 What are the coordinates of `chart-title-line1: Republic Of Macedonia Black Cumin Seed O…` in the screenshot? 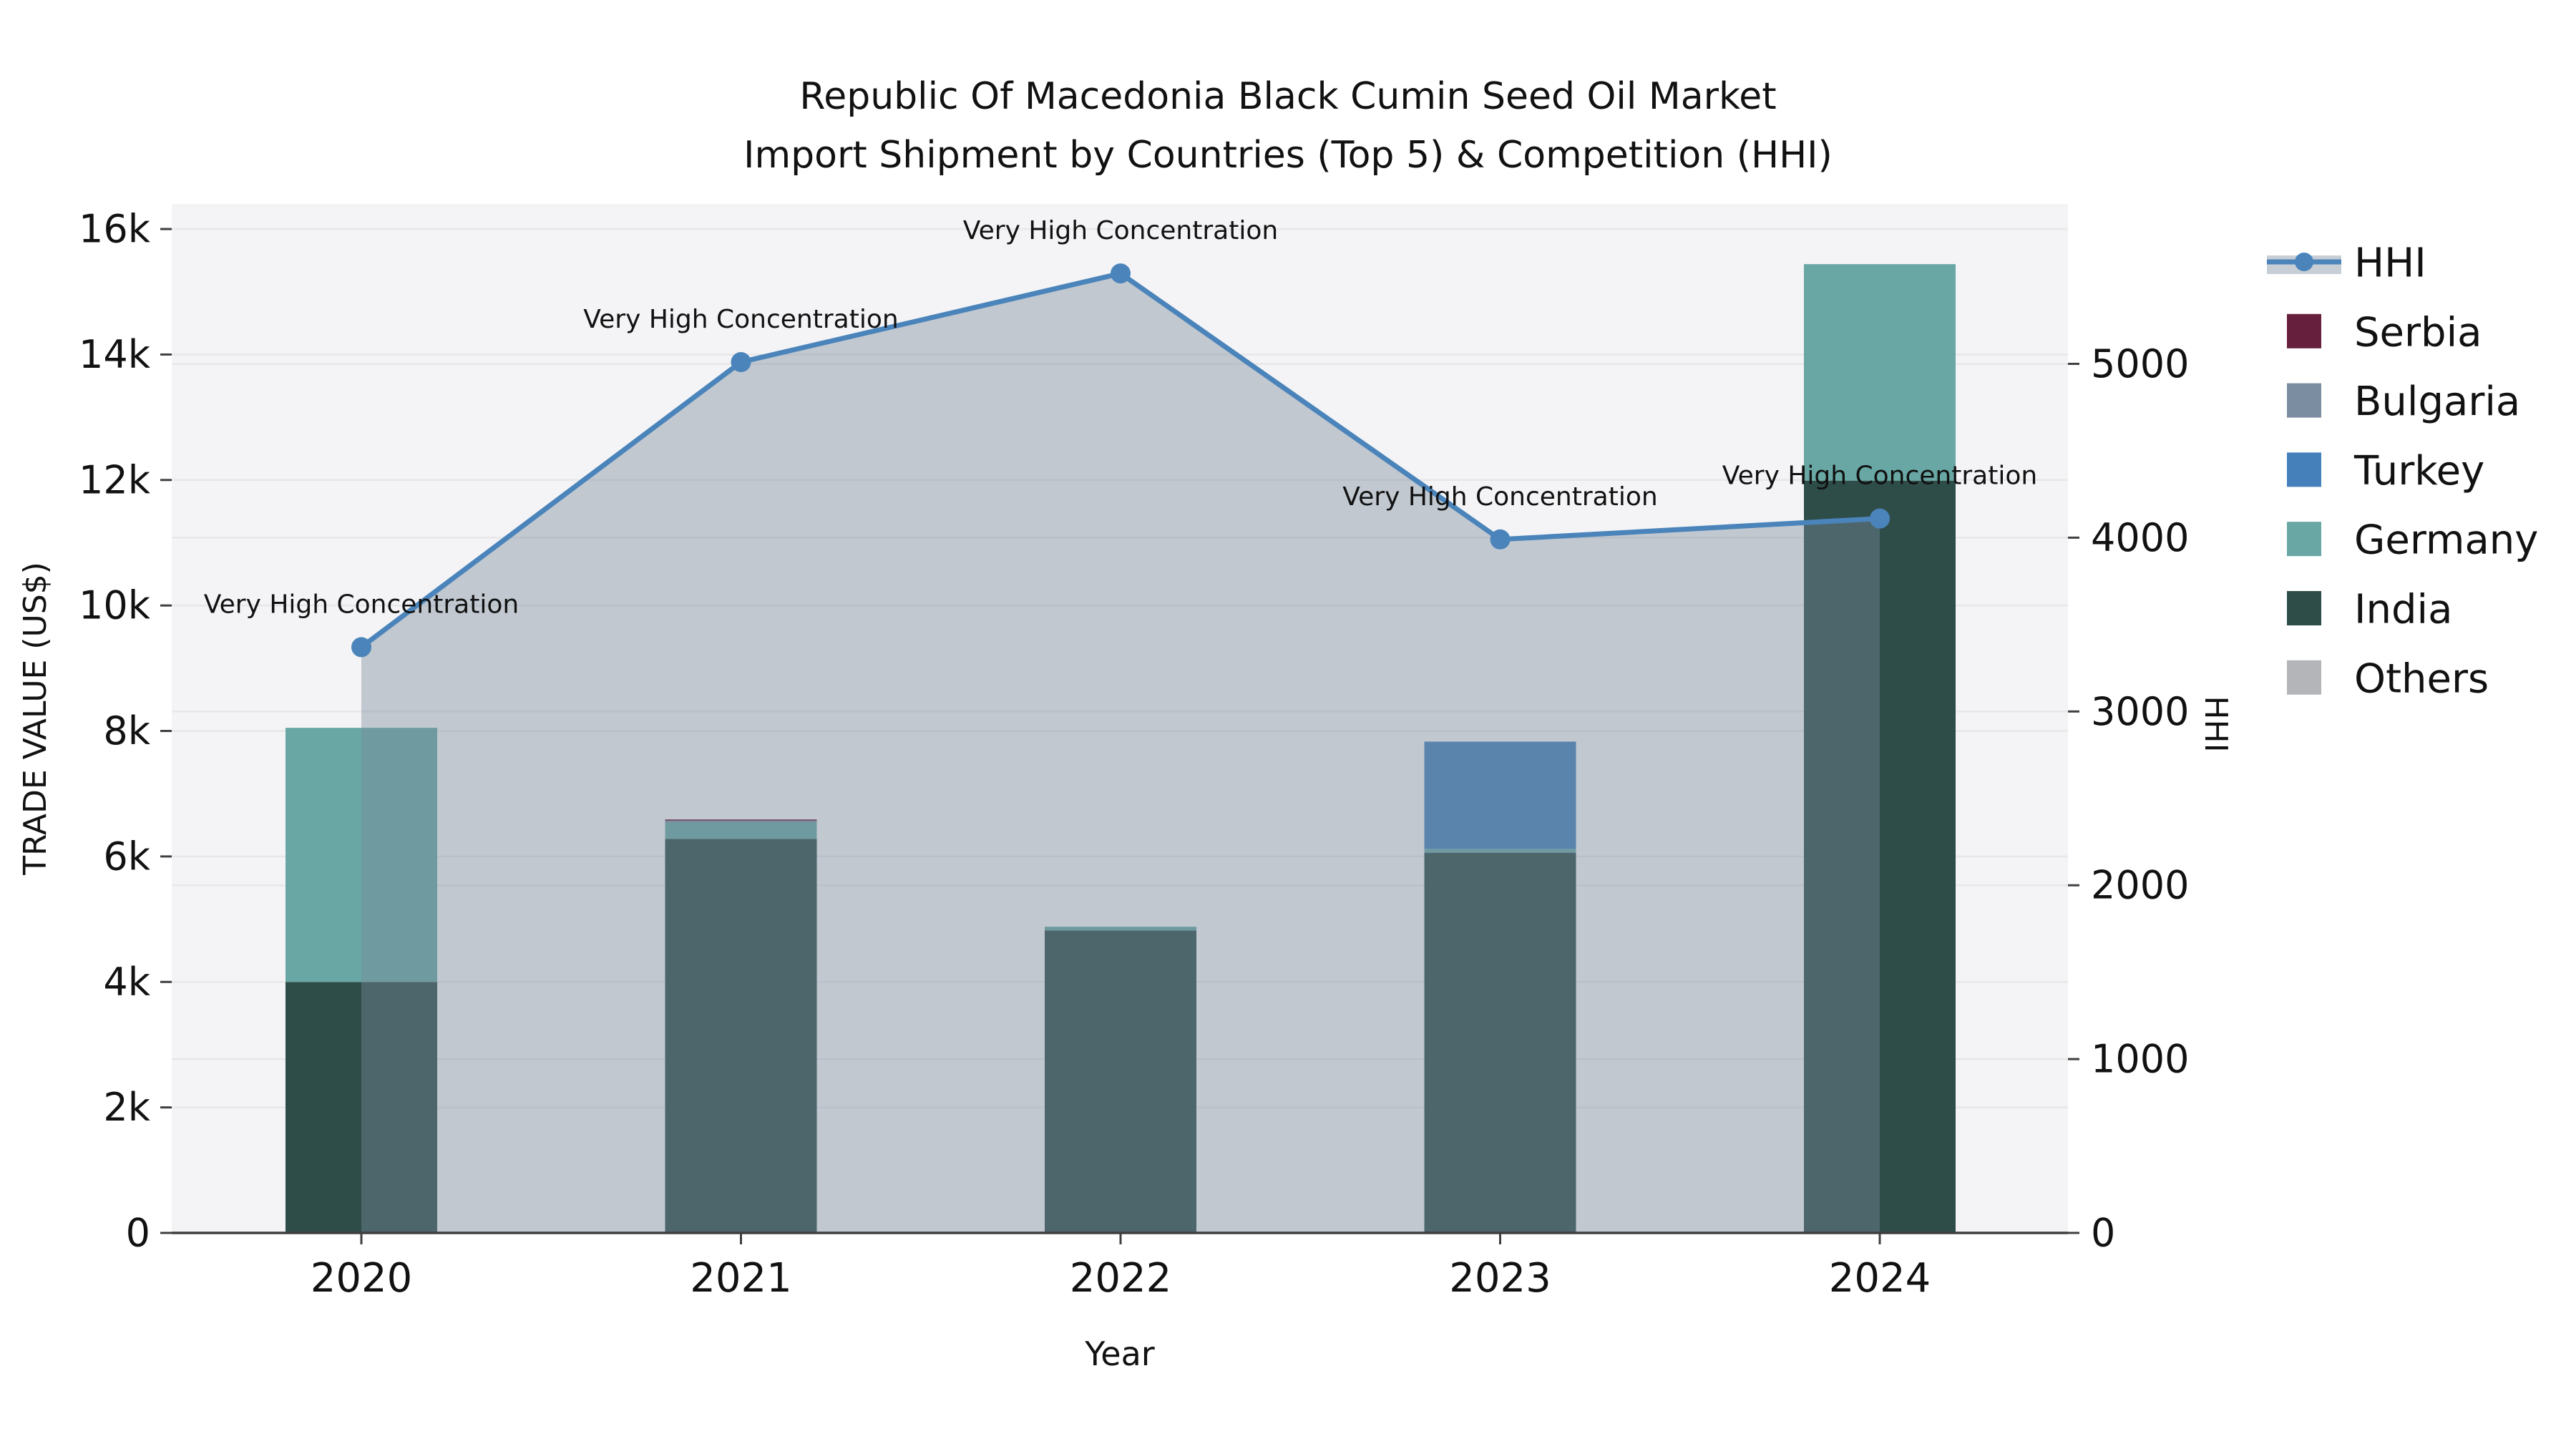 It's located at (1287, 96).